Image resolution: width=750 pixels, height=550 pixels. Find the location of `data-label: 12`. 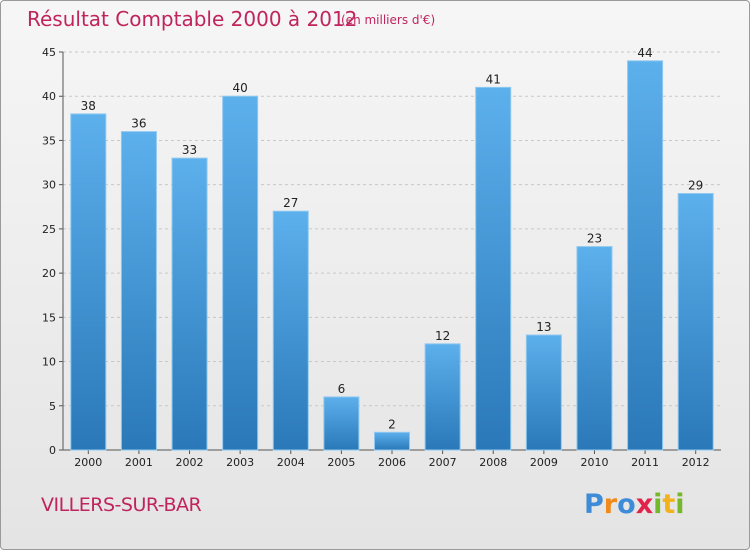

data-label: 12 is located at coordinates (442, 336).